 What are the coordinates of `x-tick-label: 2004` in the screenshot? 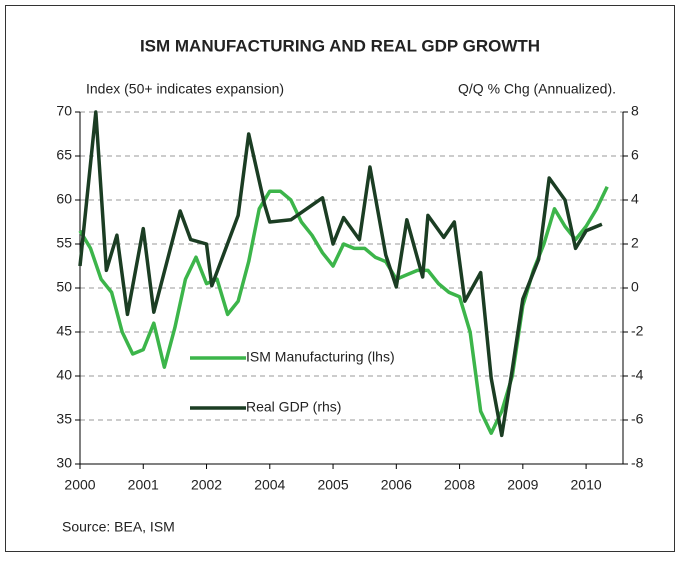 It's located at (269, 485).